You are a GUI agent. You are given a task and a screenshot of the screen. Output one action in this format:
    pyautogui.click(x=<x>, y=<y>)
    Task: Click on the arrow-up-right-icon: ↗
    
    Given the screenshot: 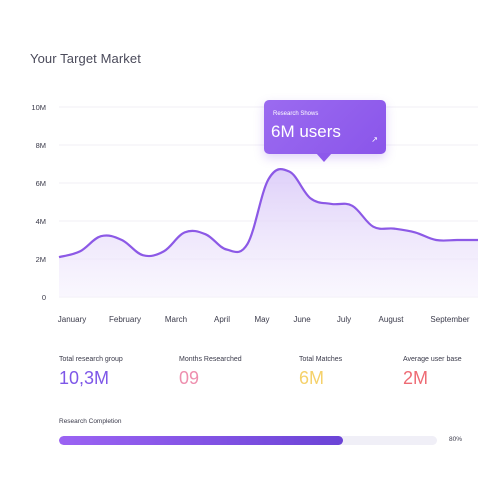 What is the action you would take?
    pyautogui.click(x=374, y=139)
    